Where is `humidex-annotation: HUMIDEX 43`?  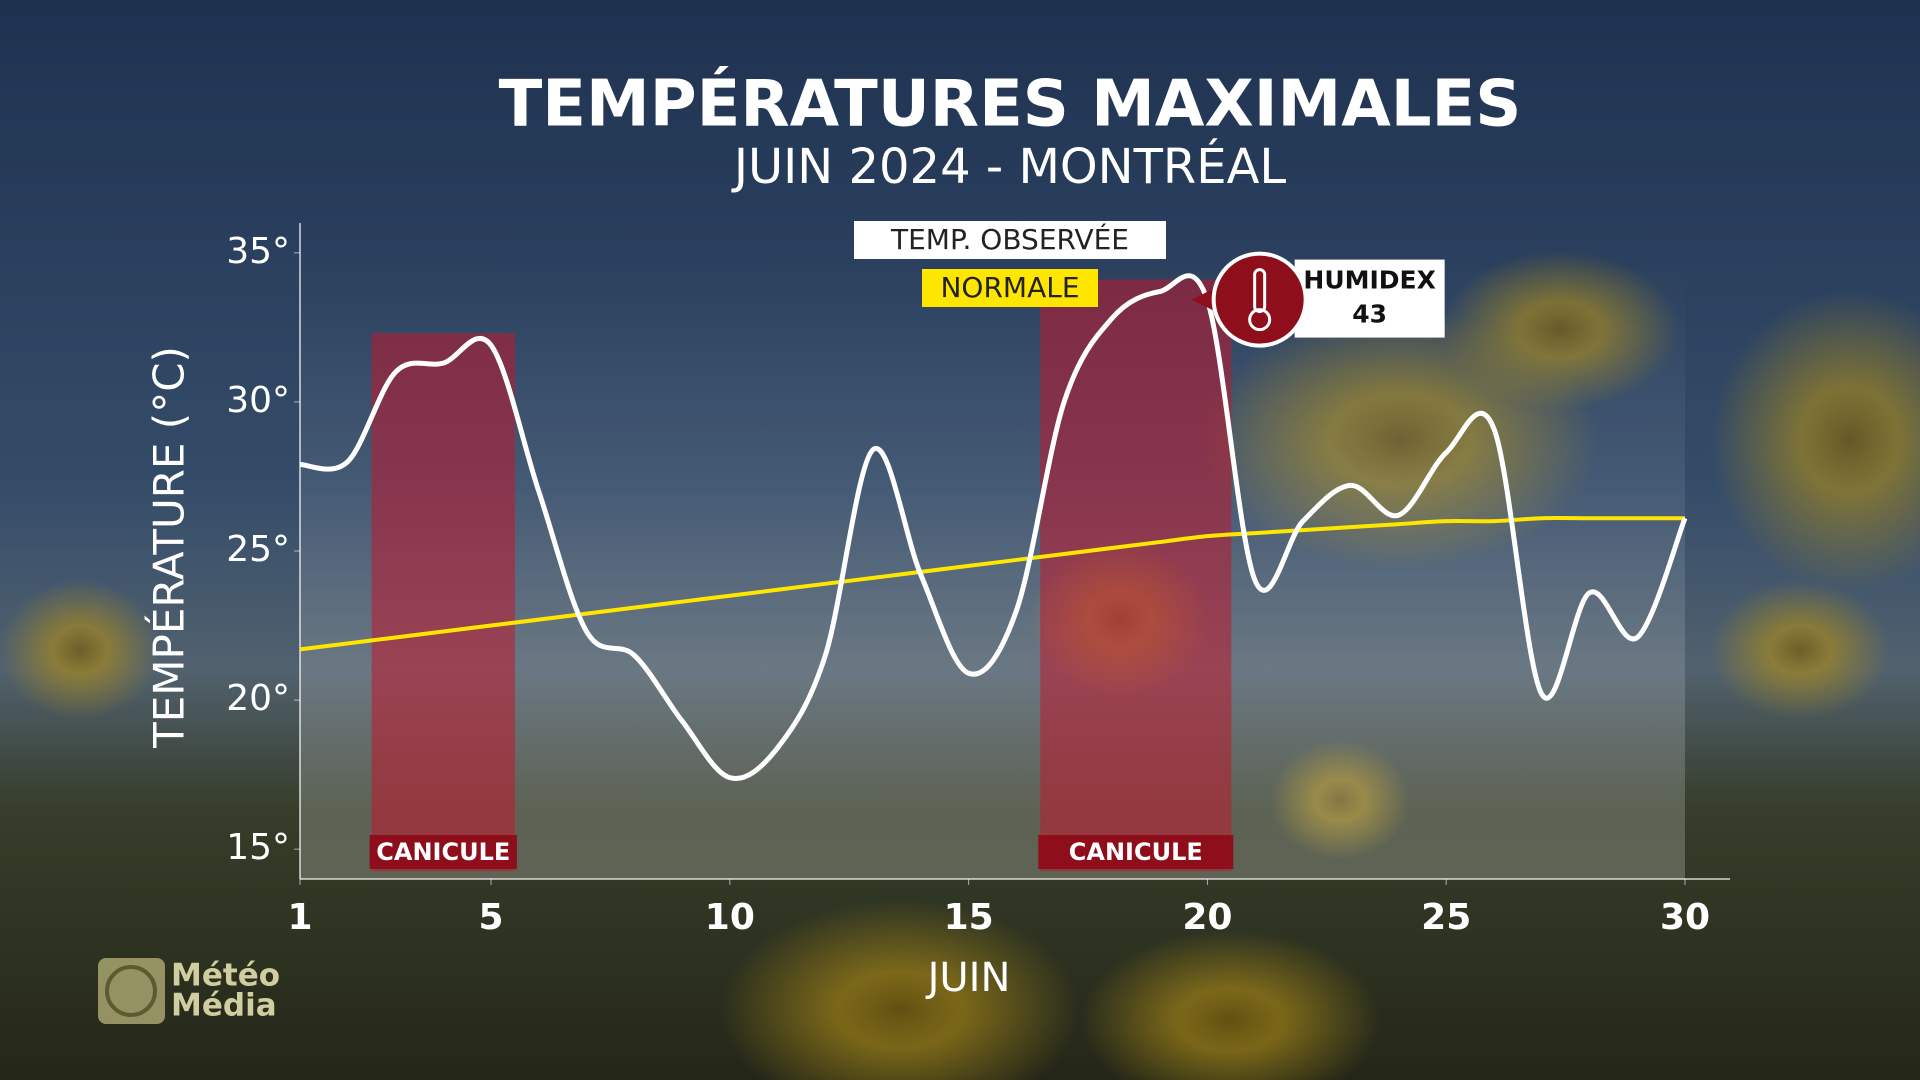 humidex-annotation: HUMIDEX 43 is located at coordinates (1318, 299).